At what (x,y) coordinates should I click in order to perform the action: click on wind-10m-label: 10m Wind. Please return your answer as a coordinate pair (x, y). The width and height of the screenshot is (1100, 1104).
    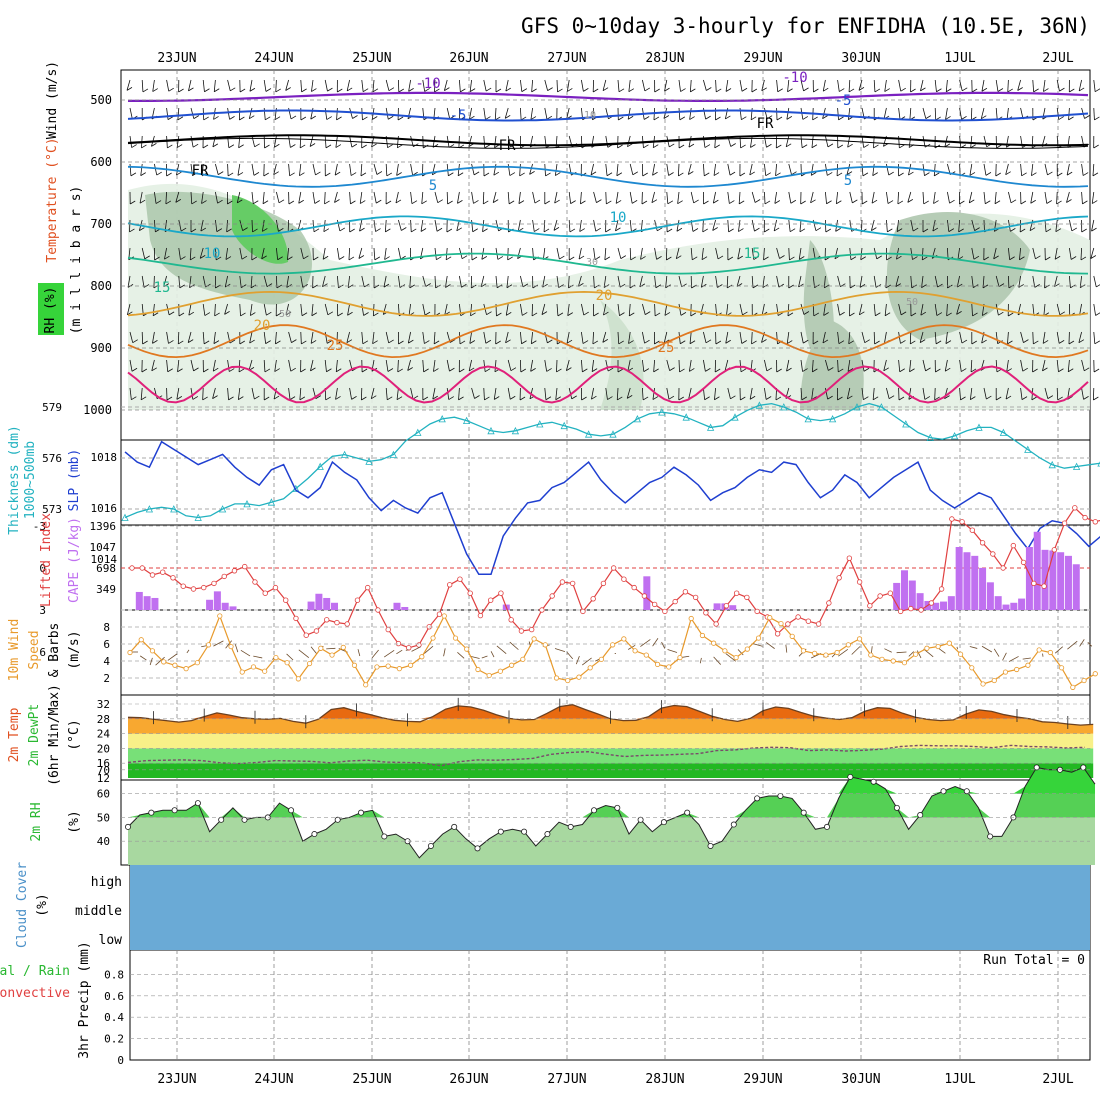
    Looking at the image, I should click on (14, 650).